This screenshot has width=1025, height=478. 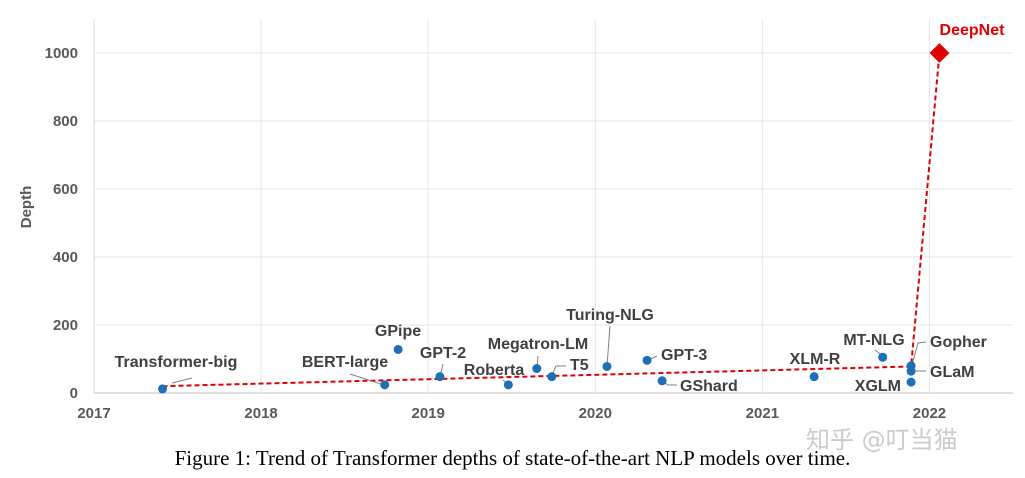 I want to click on y-tick-label: 1000, so click(x=61, y=53).